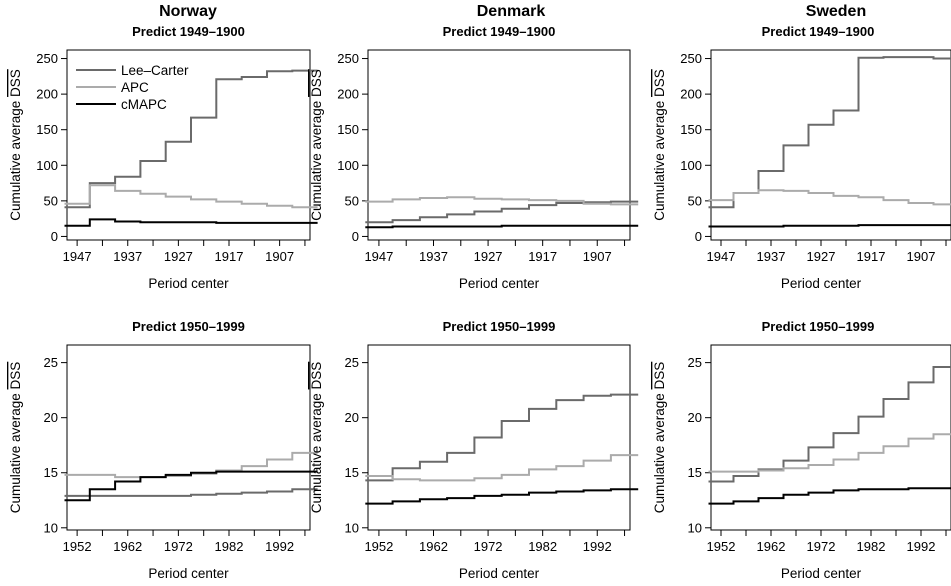  What do you see at coordinates (352, 472) in the screenshot?
I see `y-tick-label: 15` at bounding box center [352, 472].